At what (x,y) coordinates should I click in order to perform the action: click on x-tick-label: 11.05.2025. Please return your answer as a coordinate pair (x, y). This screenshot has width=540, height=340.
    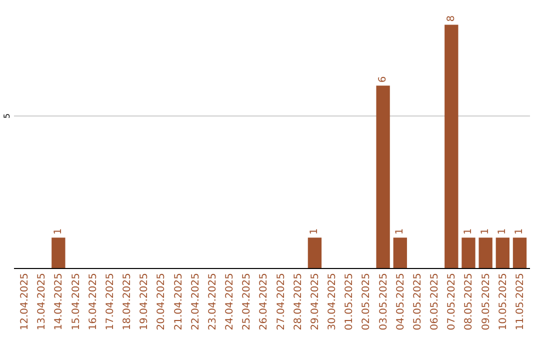
    Looking at the image, I should click on (520, 301).